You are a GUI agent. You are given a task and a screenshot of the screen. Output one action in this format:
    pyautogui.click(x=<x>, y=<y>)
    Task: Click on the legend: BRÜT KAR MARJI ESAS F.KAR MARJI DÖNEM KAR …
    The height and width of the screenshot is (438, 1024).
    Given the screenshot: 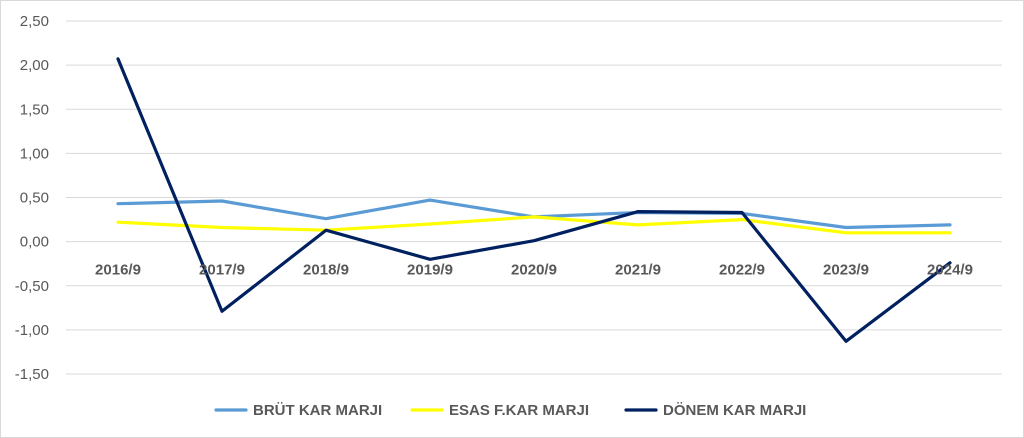 What is the action you would take?
    pyautogui.click(x=510, y=410)
    